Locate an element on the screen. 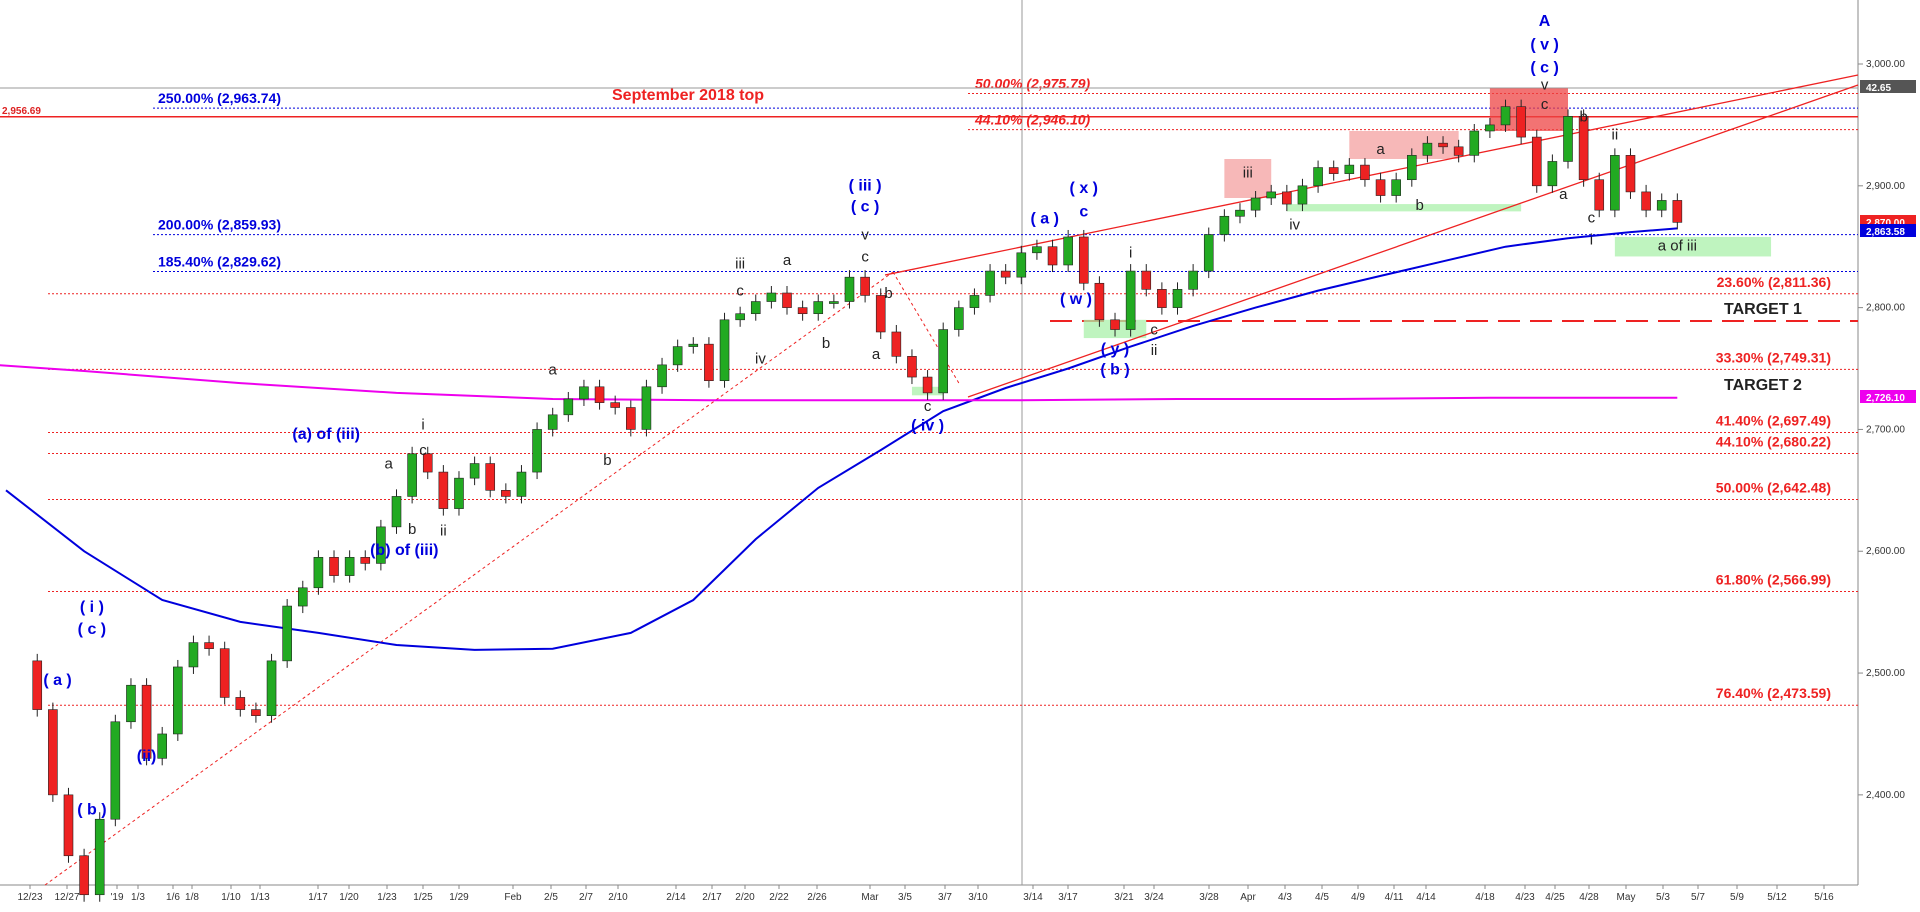 This screenshot has width=1920, height=912. x-tick-label: 4/5 is located at coordinates (1322, 897).